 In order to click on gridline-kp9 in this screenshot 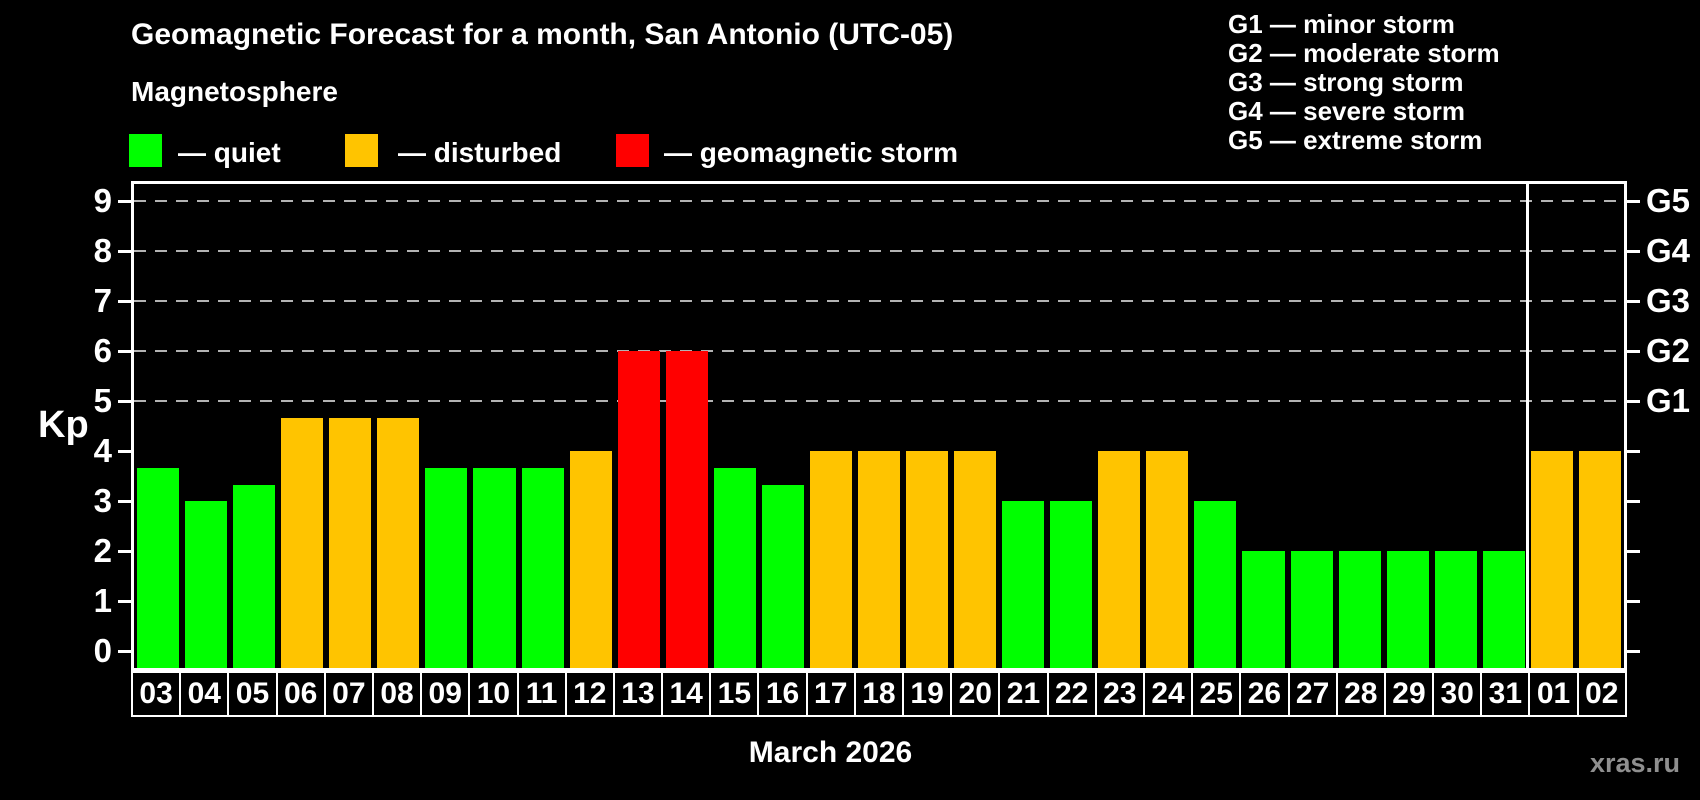, I will do `click(879, 201)`.